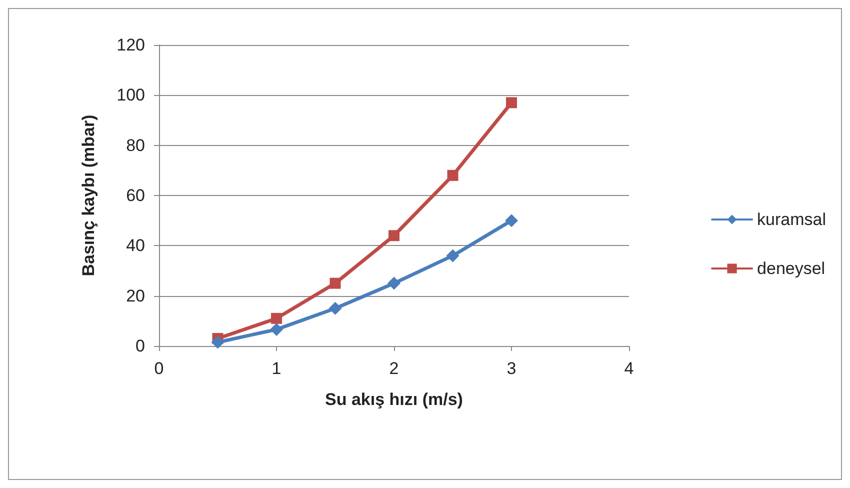  What do you see at coordinates (88, 195) in the screenshot?
I see `y-axis-title: Basınç kaybı (mbar)` at bounding box center [88, 195].